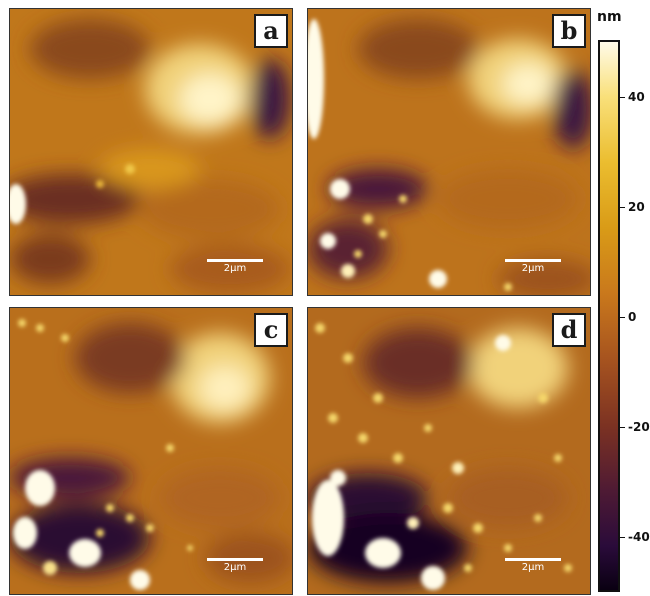  I want to click on colorbar-tick-label: -40, so click(639, 537).